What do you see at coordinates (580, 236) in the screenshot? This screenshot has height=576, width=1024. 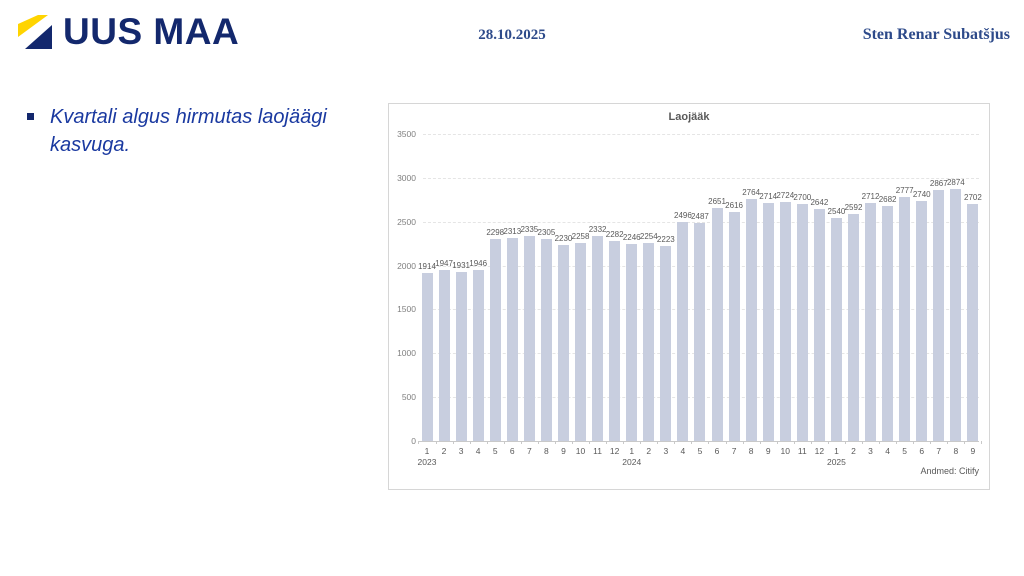 I see `bar-value-label: 2258` at bounding box center [580, 236].